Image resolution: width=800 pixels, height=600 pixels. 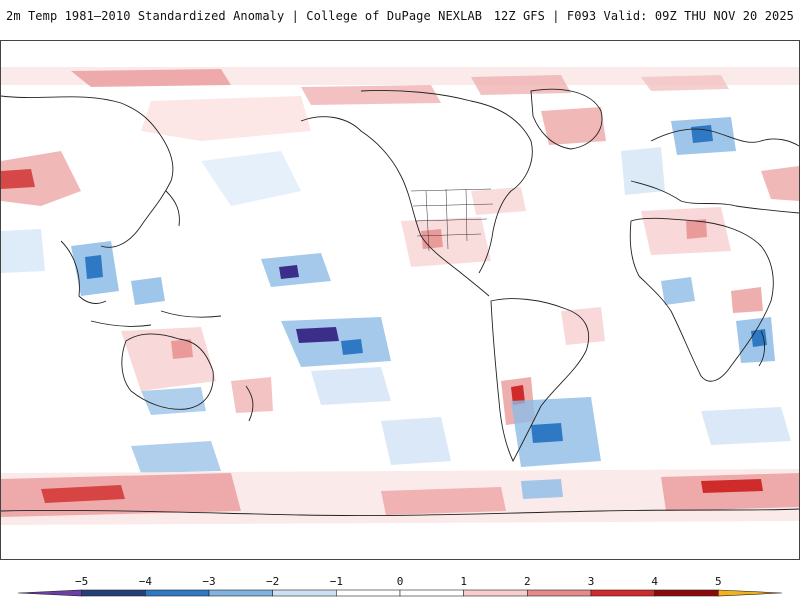 I want to click on cold-indian-ocean, so click(x=746, y=426).